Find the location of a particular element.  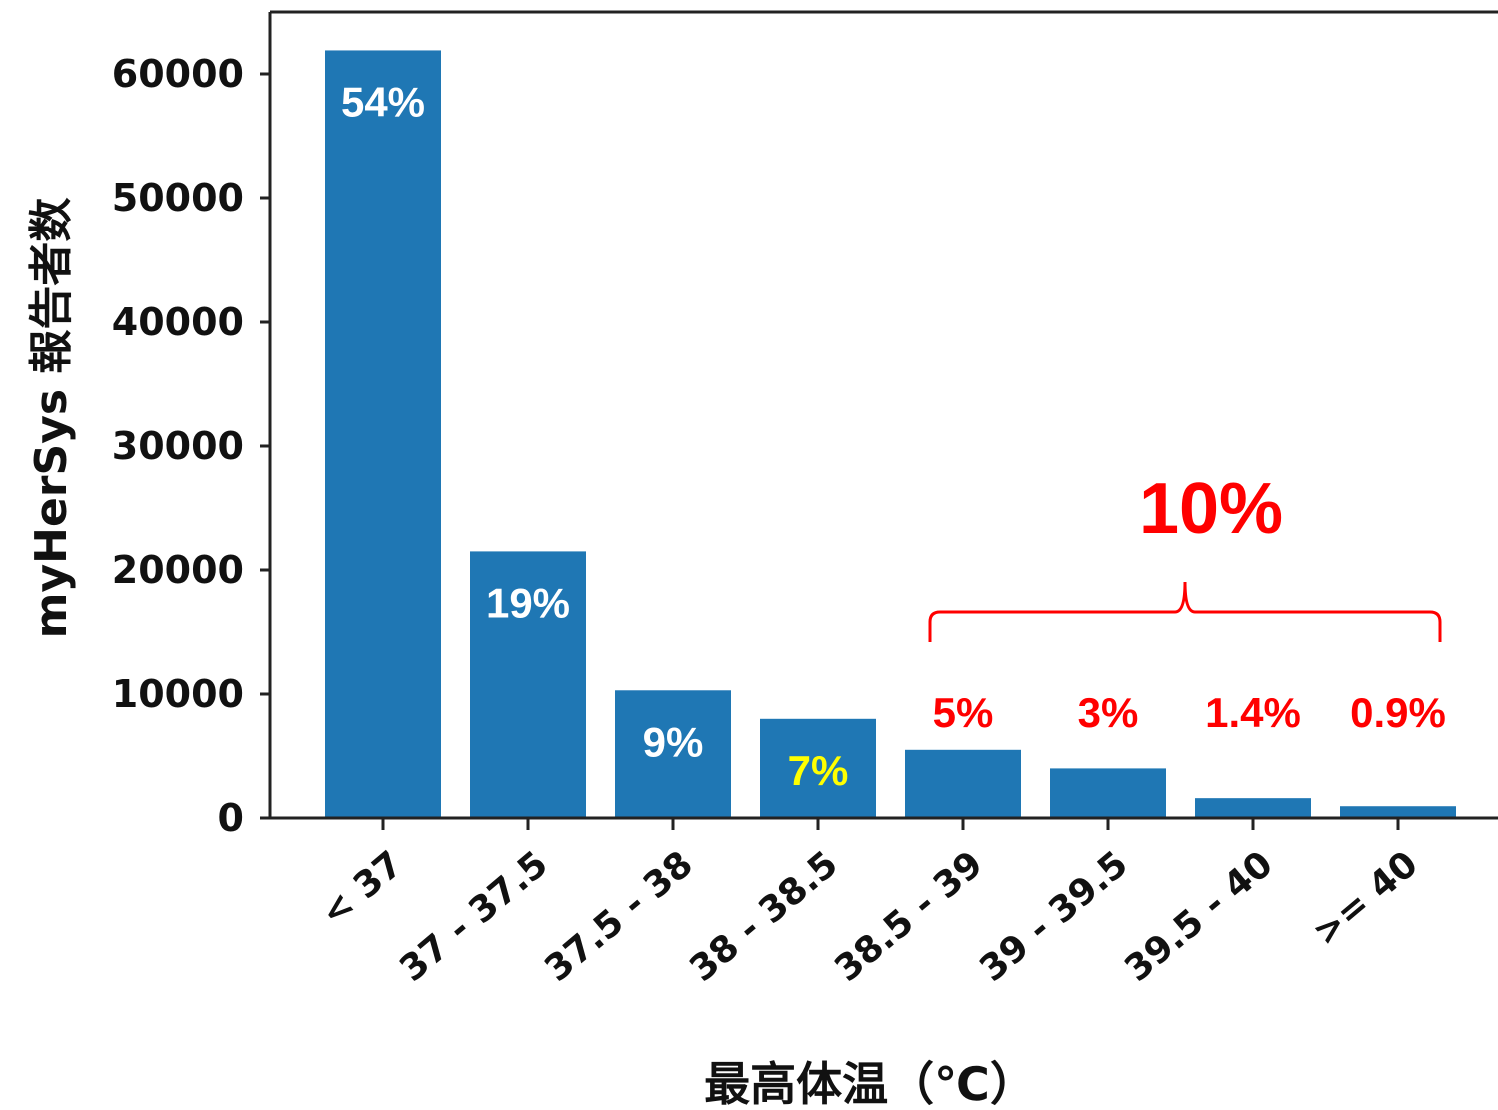

annotation-label: 10% is located at coordinates (1211, 509).